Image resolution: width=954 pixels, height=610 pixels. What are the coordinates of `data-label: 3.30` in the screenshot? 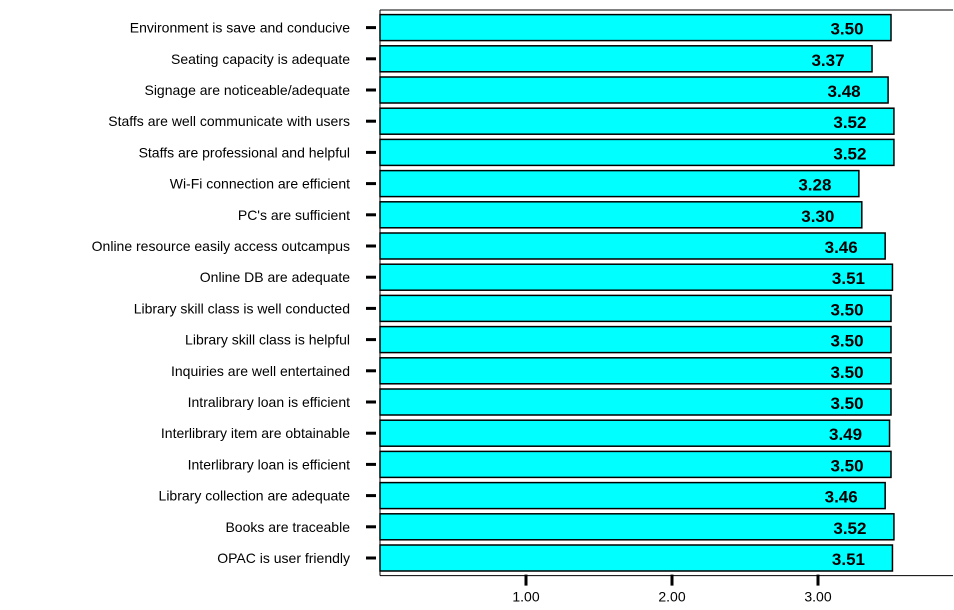 It's located at (817, 216).